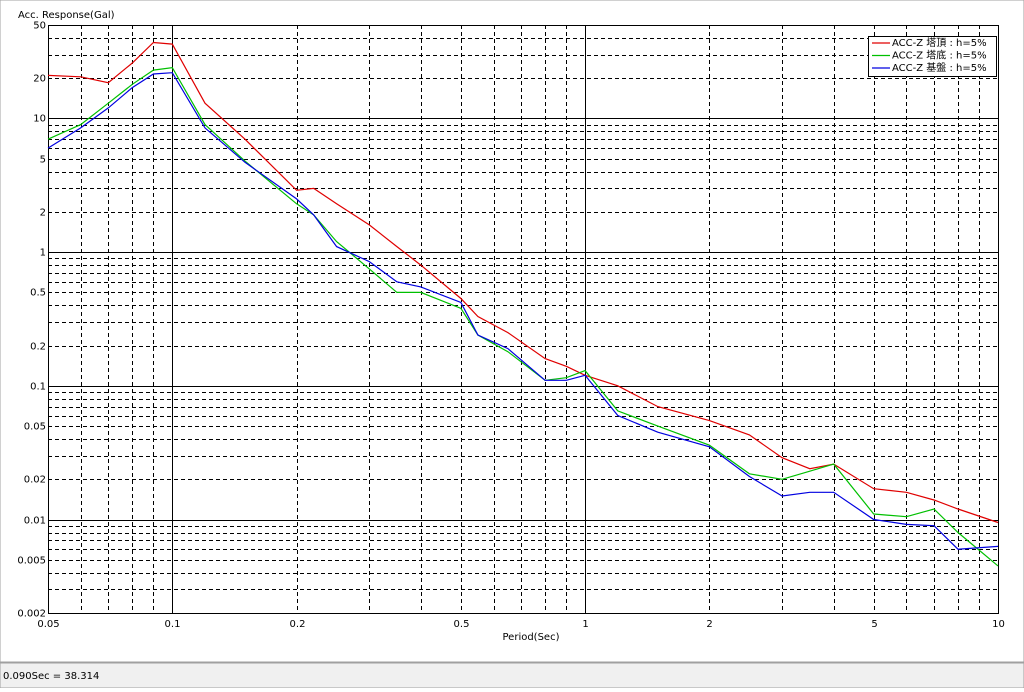 The width and height of the screenshot is (1024, 692). Describe the element at coordinates (39, 79) in the screenshot. I see `y-tick-label: 20` at that location.